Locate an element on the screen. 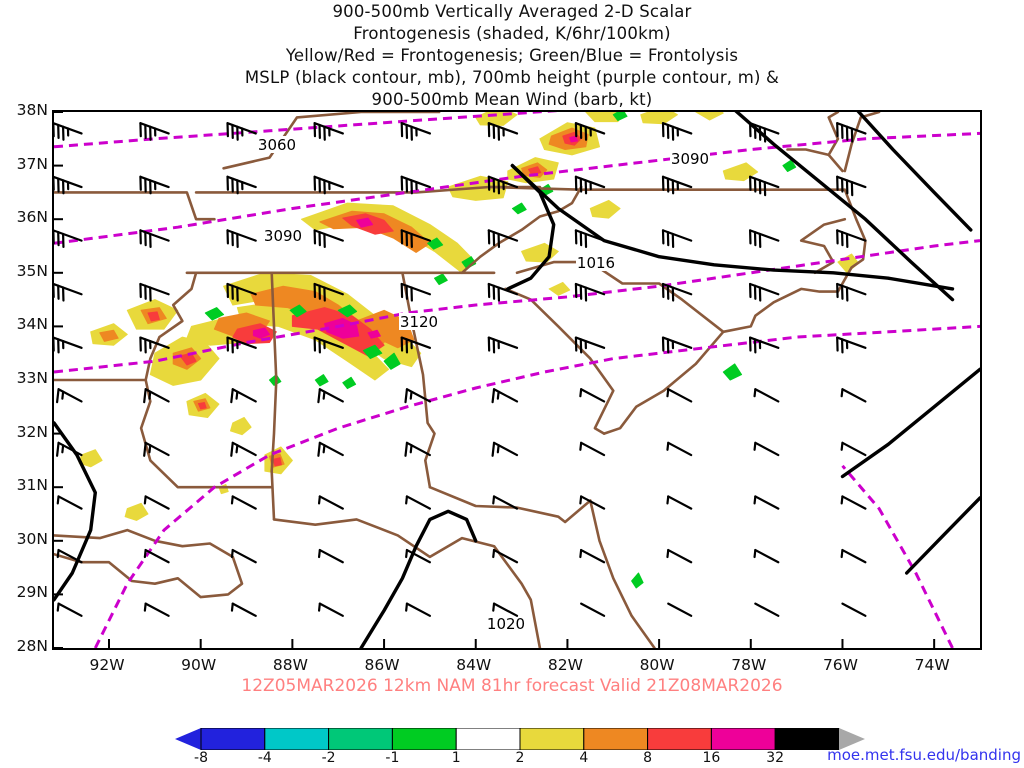 The image size is (1024, 768). lat-tick-label: 36N is located at coordinates (32, 217).